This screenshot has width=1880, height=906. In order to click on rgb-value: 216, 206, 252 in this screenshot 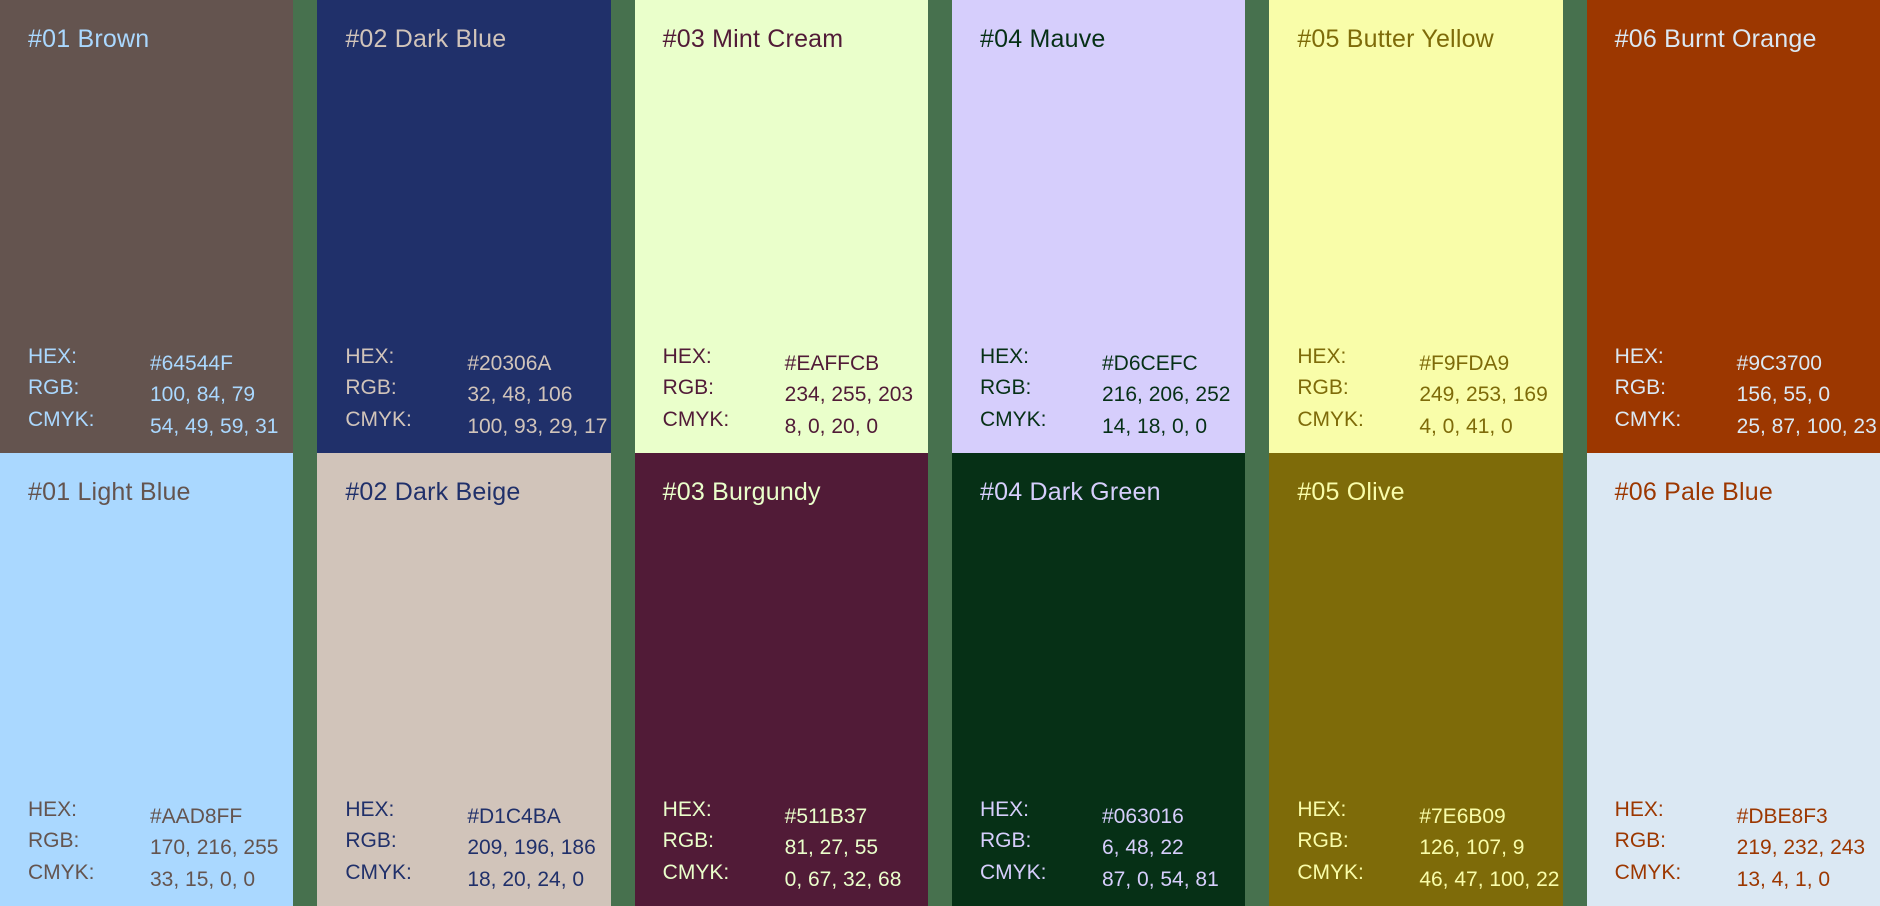, I will do `click(1166, 394)`.